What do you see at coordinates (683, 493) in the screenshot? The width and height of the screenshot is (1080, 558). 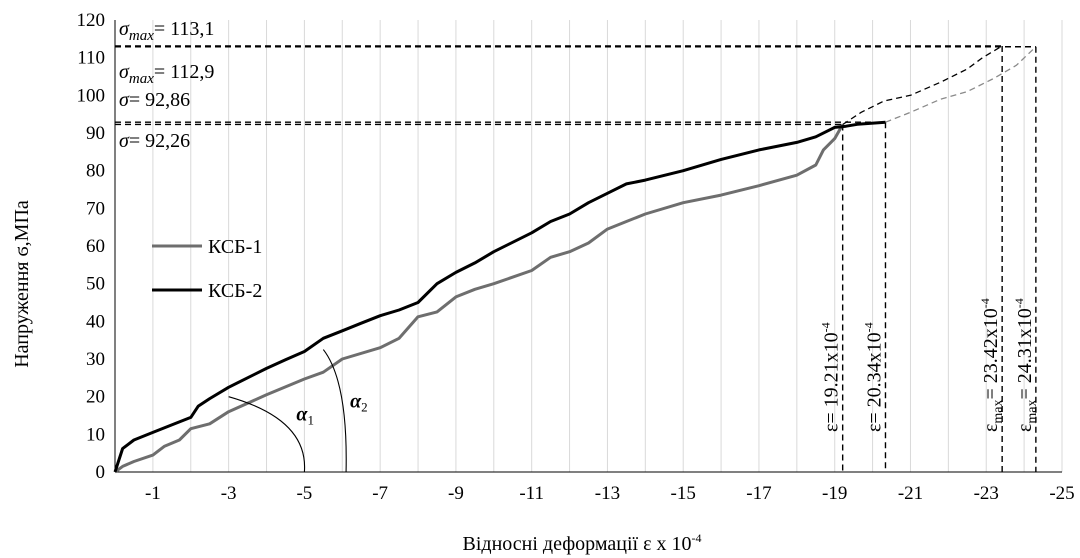 I see `x-tick-label: -15` at bounding box center [683, 493].